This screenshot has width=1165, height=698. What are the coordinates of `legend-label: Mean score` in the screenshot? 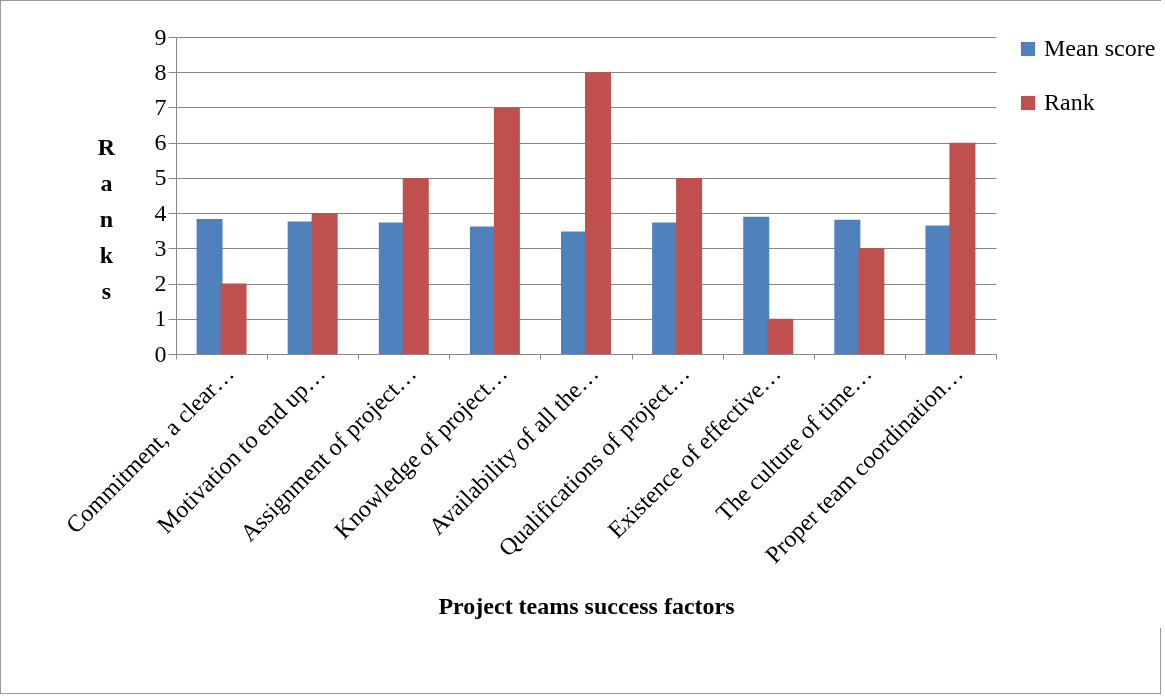 It's located at (1100, 48).